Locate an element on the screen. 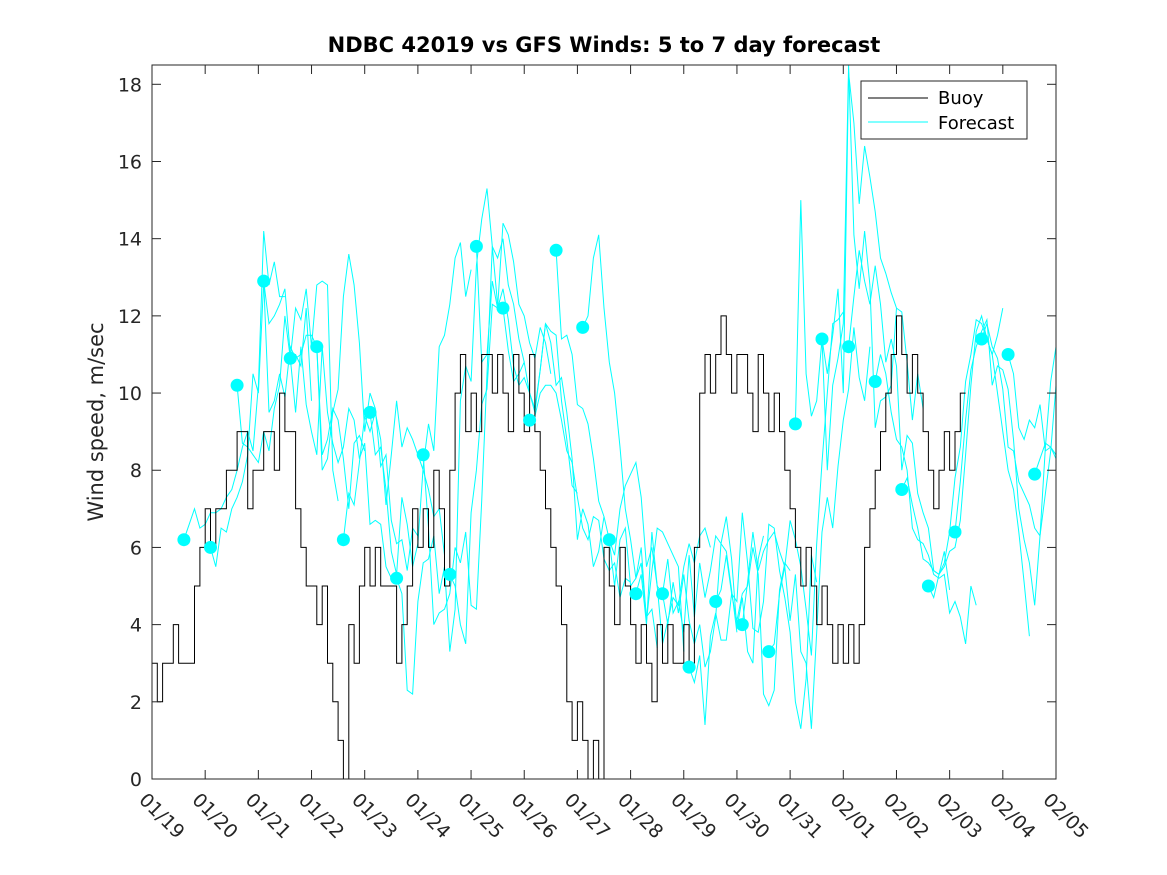 This screenshot has height=875, width=1167. y-tick-label: 10 is located at coordinates (130, 394).